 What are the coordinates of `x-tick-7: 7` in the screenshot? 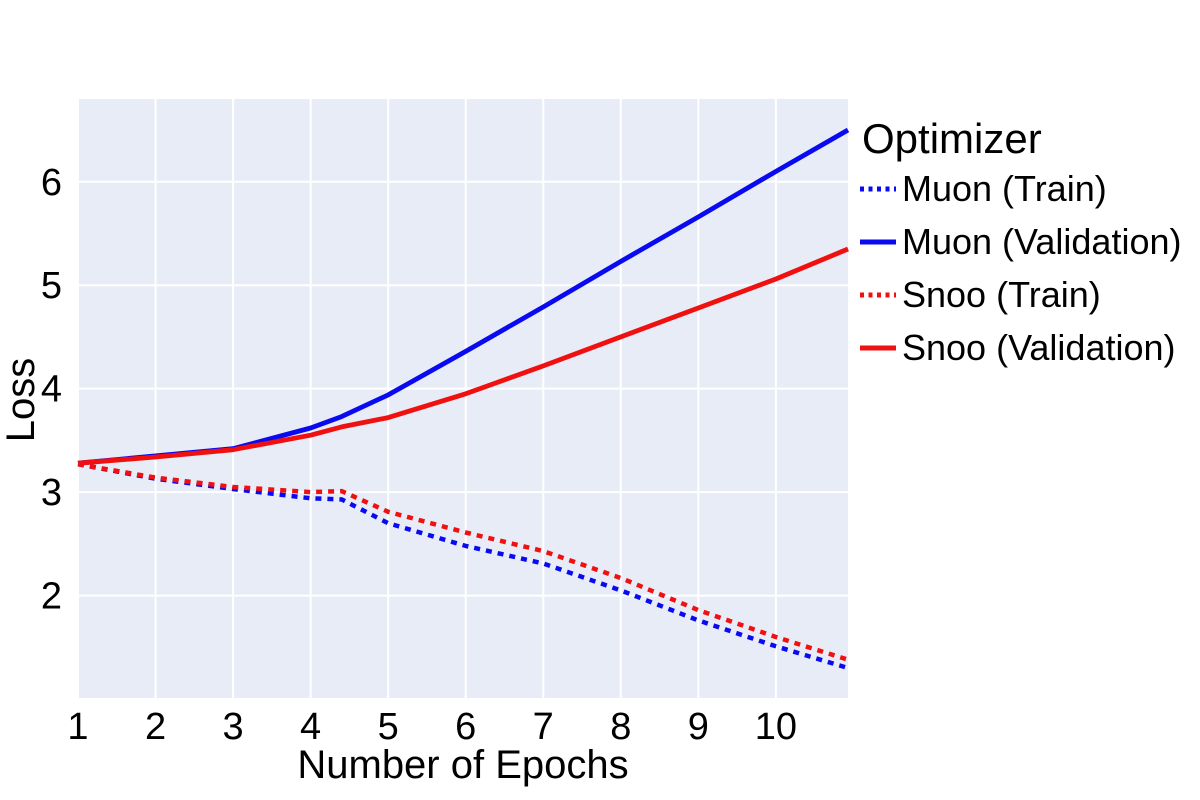 It's located at (543, 727).